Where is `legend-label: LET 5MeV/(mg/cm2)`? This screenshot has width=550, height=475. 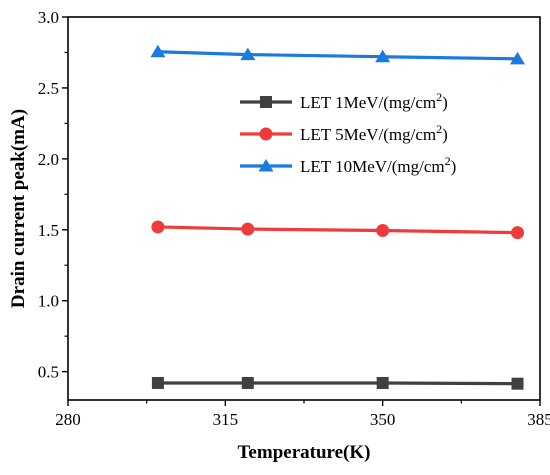
legend-label: LET 5MeV/(mg/cm2) is located at coordinates (374, 133).